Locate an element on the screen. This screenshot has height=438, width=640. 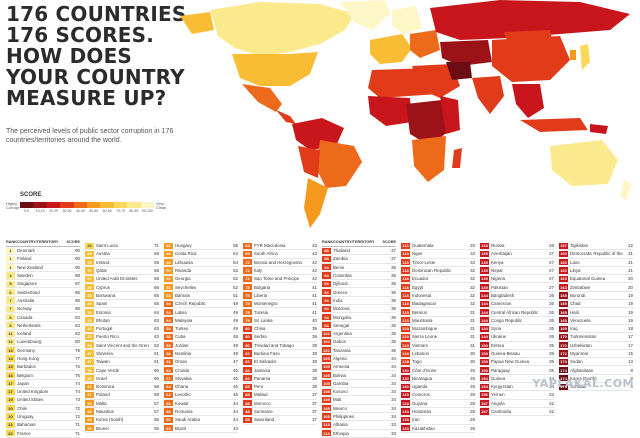
rank-badge: 94 is located at coordinates (326, 275).